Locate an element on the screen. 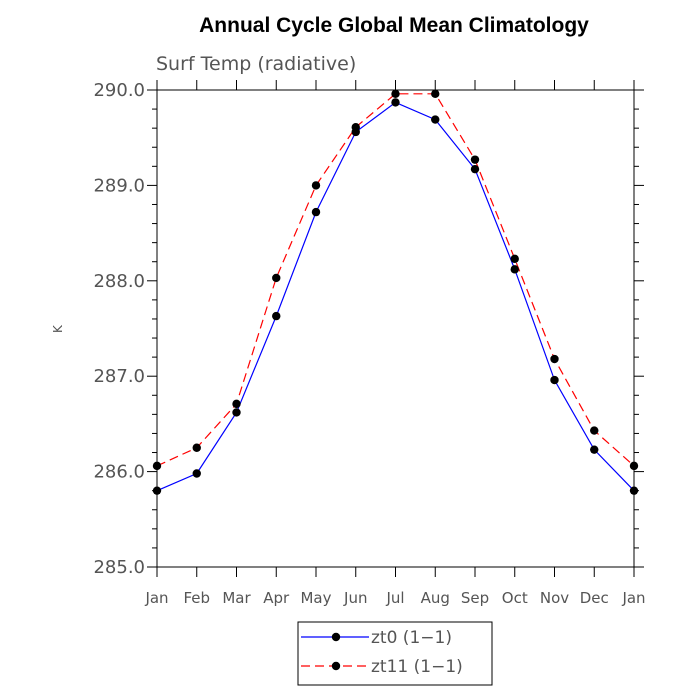 This screenshot has width=700, height=700. y-tick-label: 285.0 is located at coordinates (119, 567).